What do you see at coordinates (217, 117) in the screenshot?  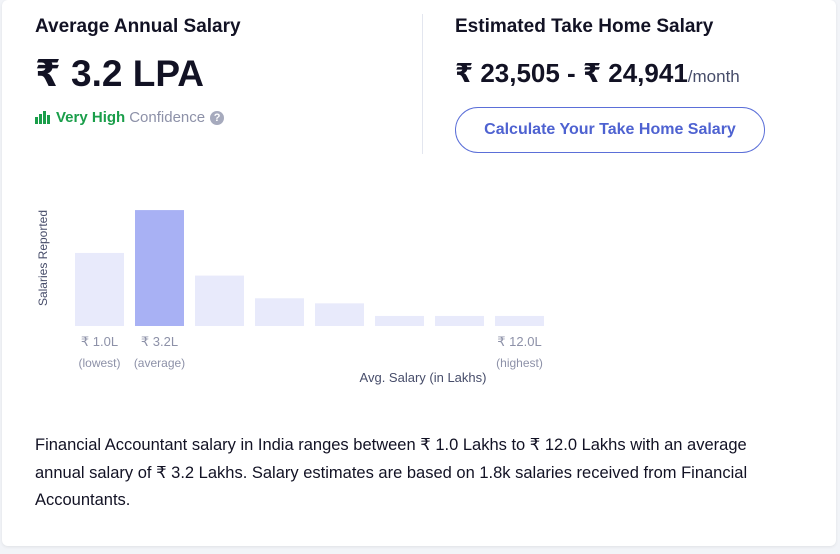 I see `question-circle-icon: ?` at bounding box center [217, 117].